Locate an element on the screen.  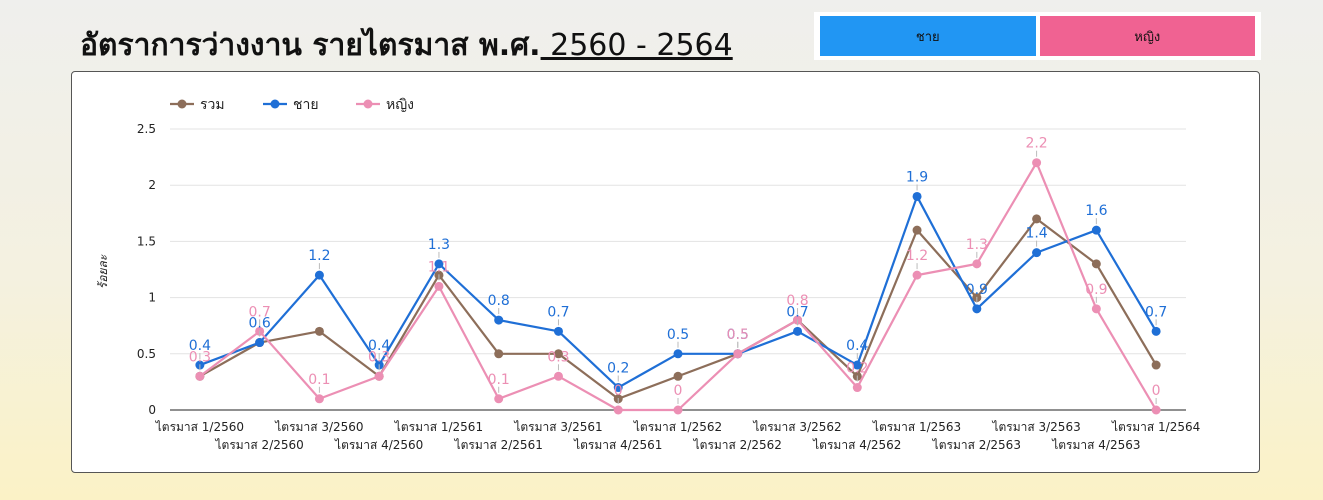
x-tick-label: ไตรมาส 4/2560 is located at coordinates (378, 445).